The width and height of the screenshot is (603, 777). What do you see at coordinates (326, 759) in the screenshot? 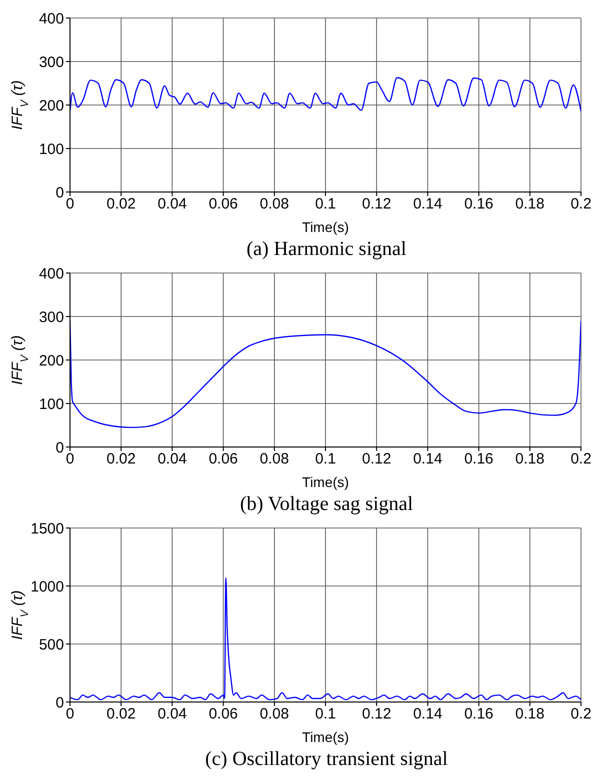
I see `text: (c) Oscillatory transient signal` at bounding box center [326, 759].